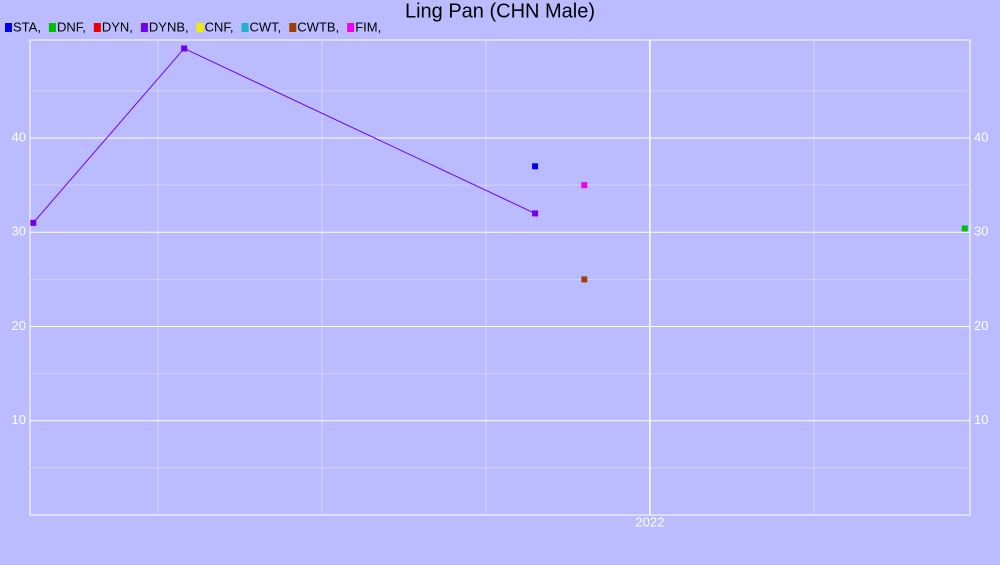 Image resolution: width=1000 pixels, height=565 pixels. Describe the element at coordinates (368, 26) in the screenshot. I see `legend-label: FIM,` at that location.